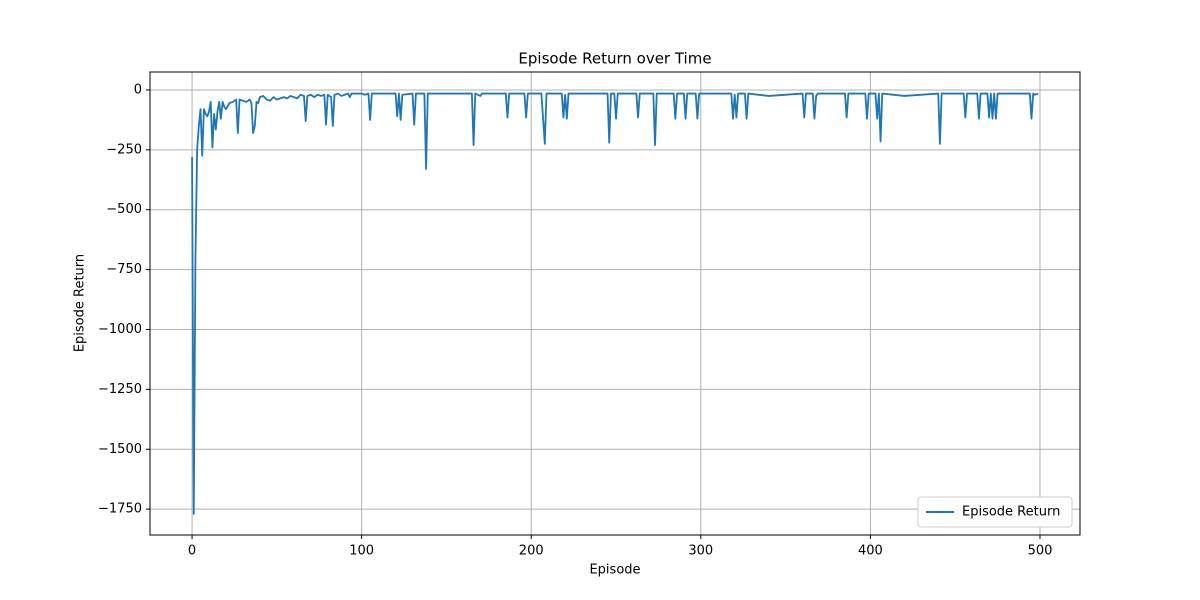 The height and width of the screenshot is (600, 1200). I want to click on y-tick-label: −1000, so click(120, 329).